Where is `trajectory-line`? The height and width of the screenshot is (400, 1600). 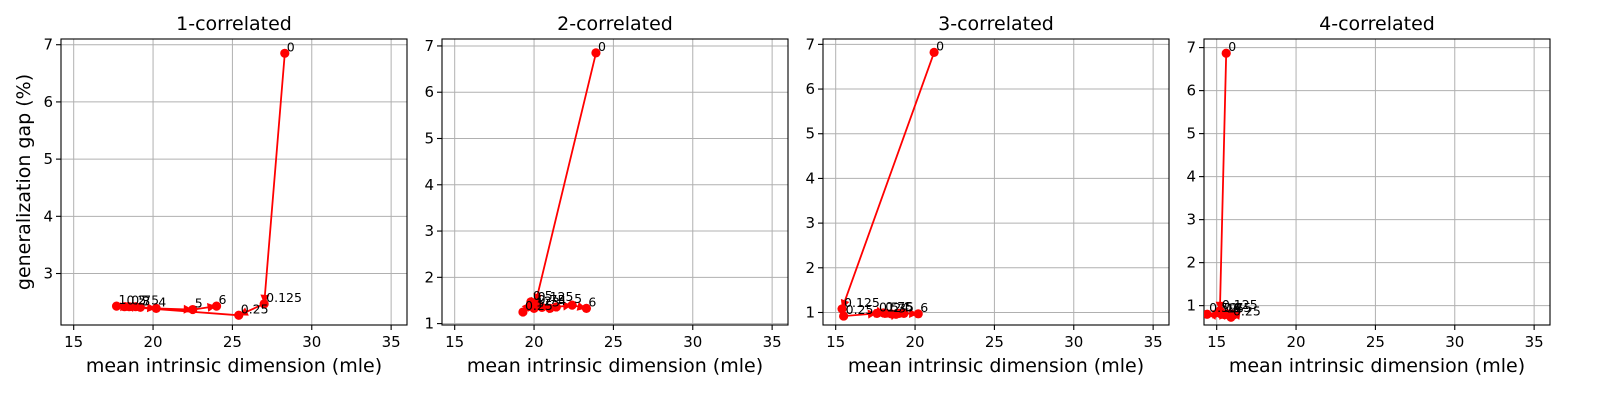
trajectory-line is located at coordinates (201, 185).